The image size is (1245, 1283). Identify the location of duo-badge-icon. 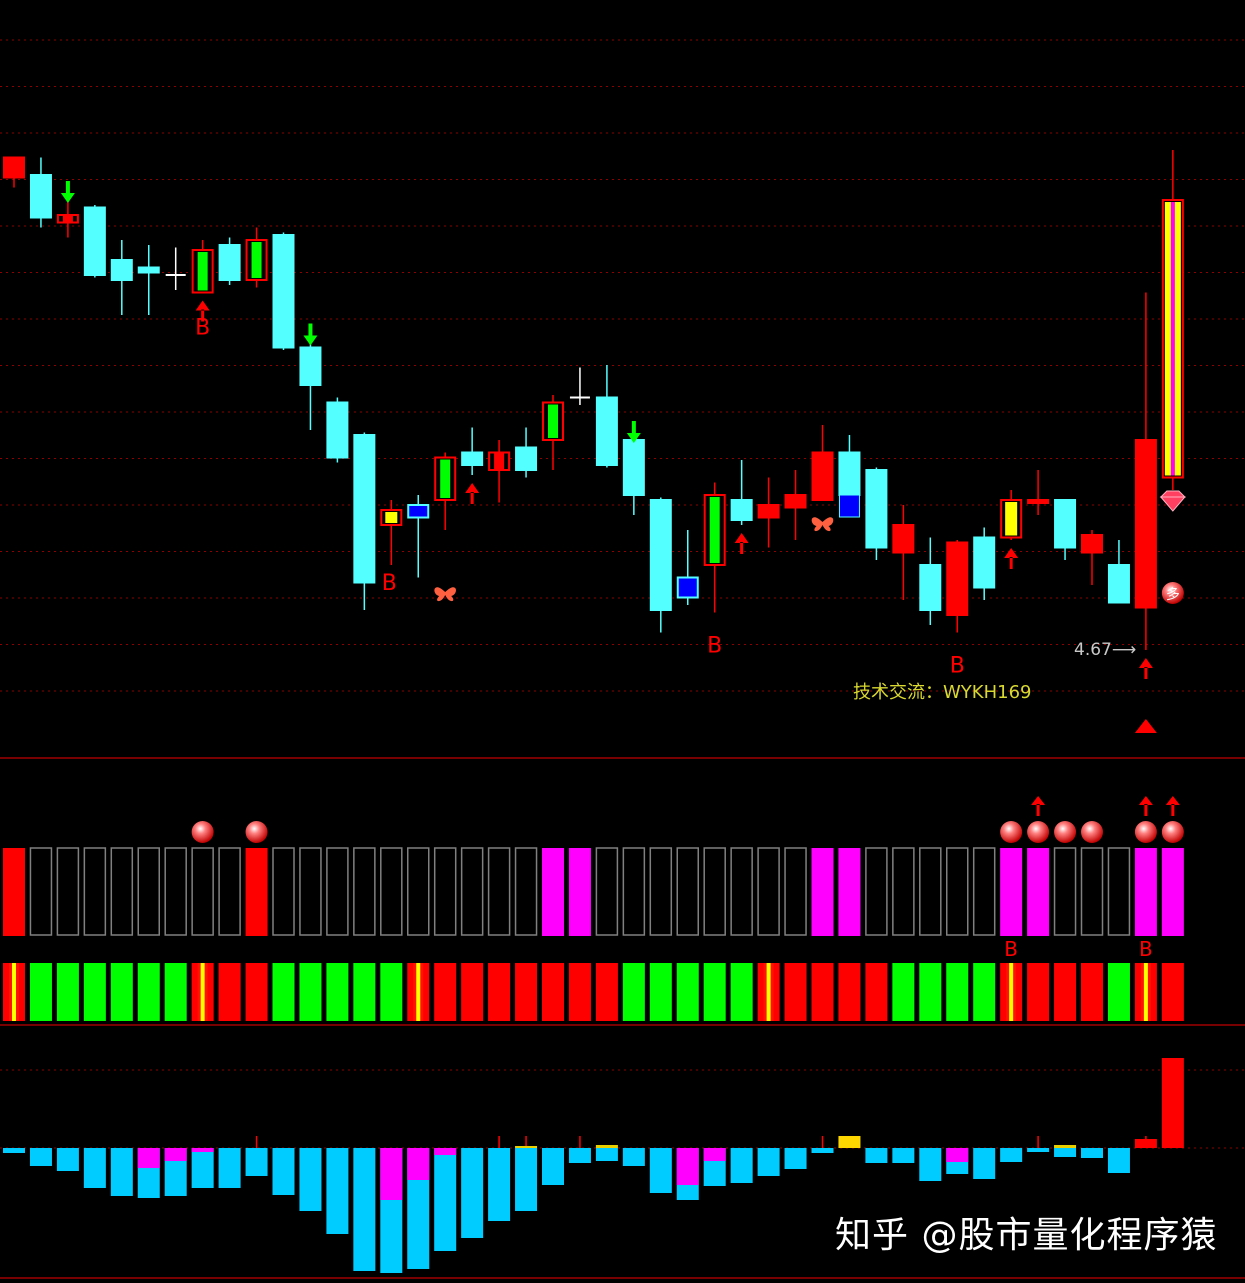
(1172, 593).